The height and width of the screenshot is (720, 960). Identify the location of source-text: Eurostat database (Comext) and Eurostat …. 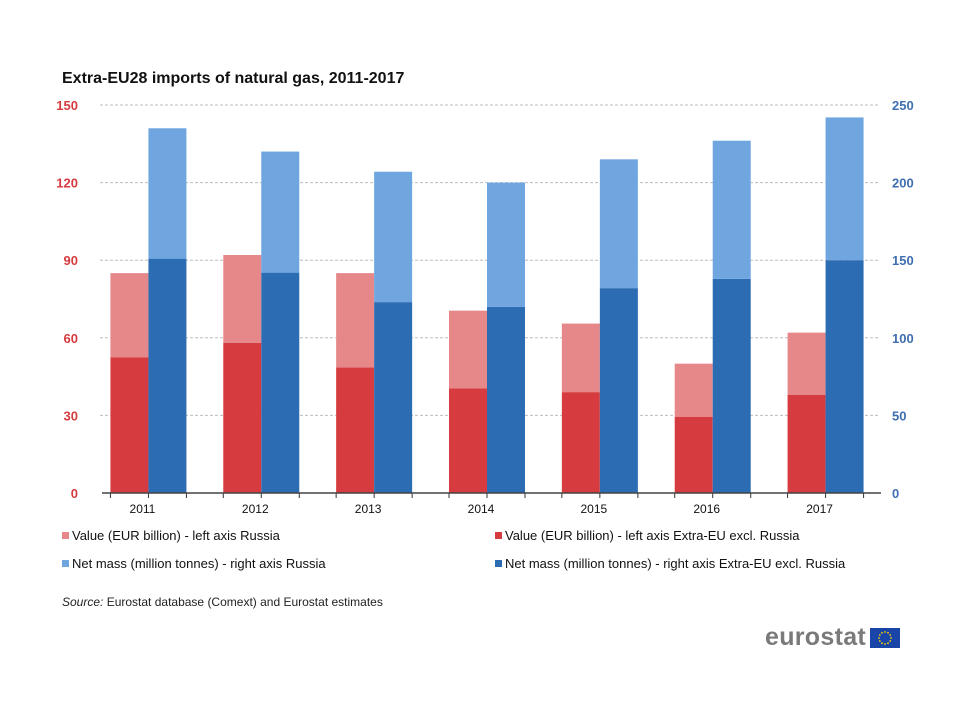
(244, 602).